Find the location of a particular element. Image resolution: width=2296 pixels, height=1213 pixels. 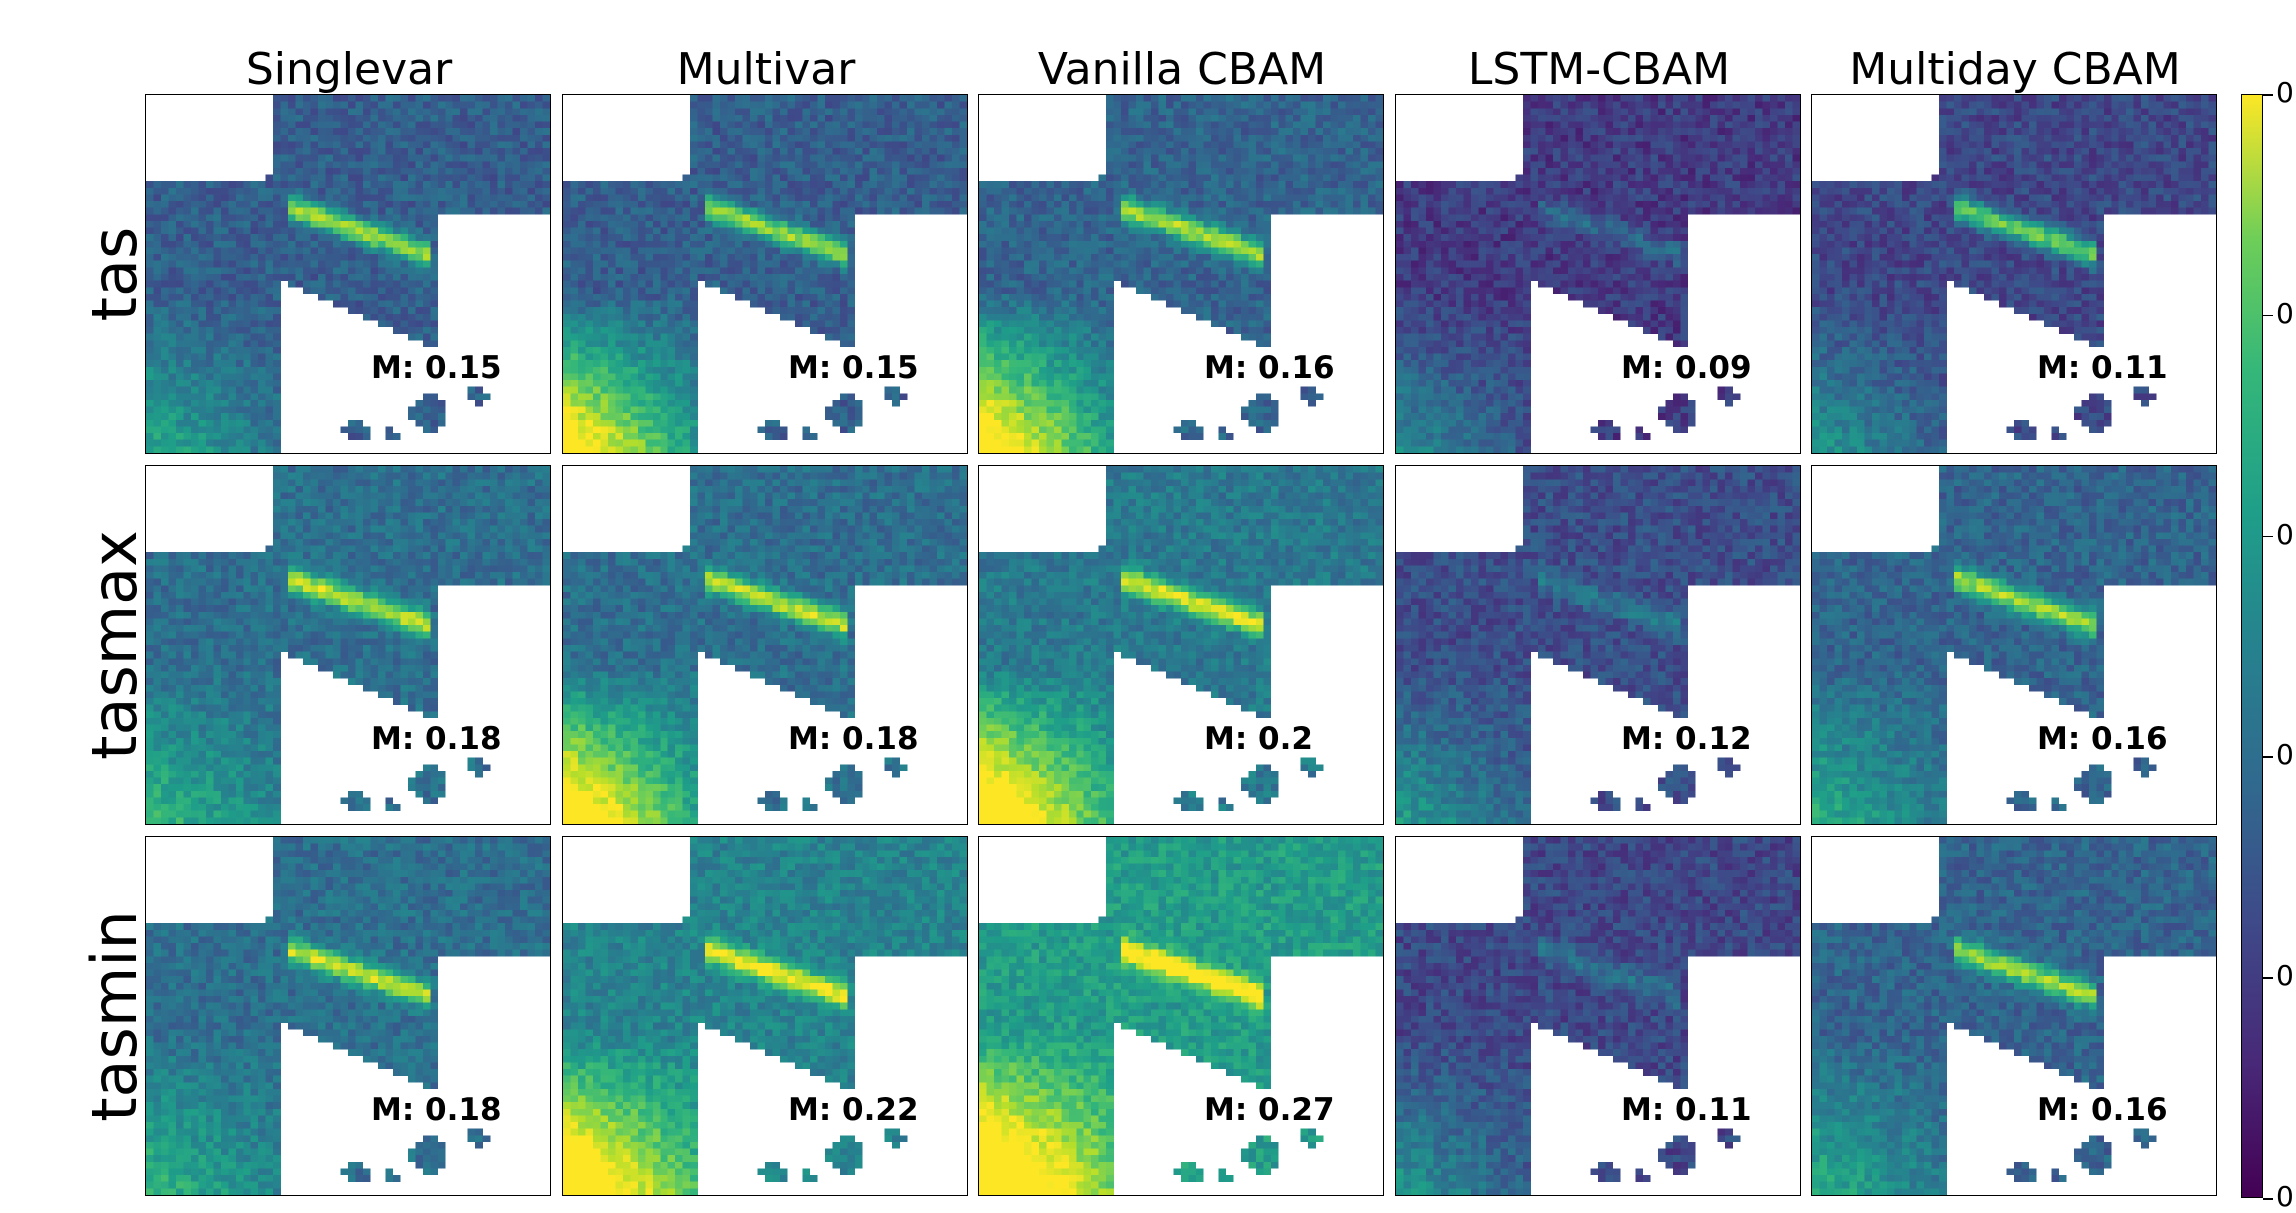

heatmap-panel: M: 0.22 is located at coordinates (765, 1016).